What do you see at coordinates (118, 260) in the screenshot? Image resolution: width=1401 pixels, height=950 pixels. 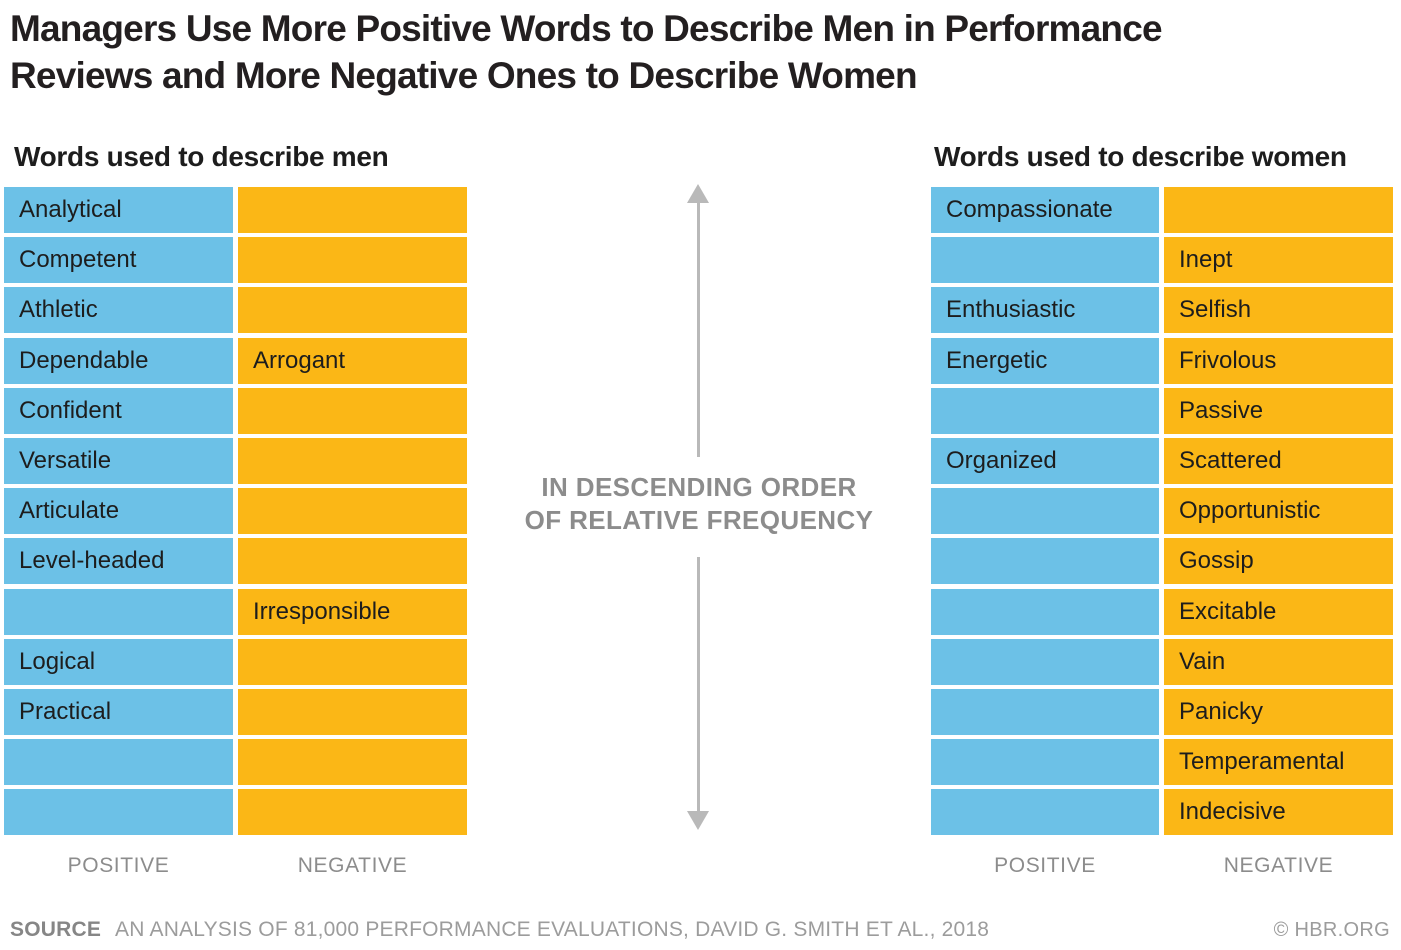 I see `positive-word-cell: Competent` at bounding box center [118, 260].